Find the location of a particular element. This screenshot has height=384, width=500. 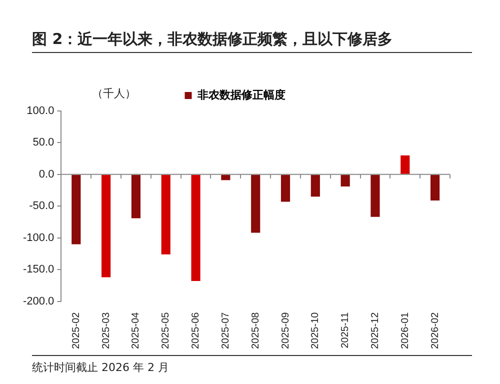

x-tick-label: 2025-05 is located at coordinates (166, 331).